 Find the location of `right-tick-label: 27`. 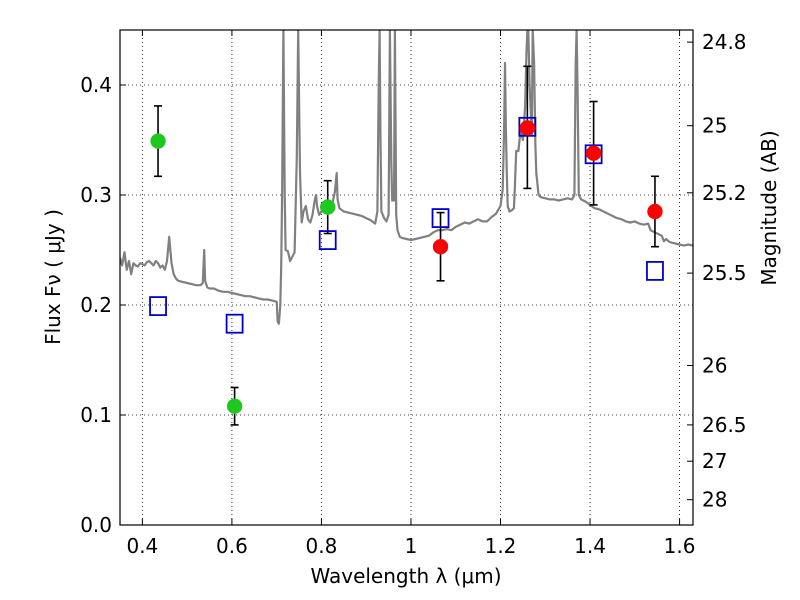

right-tick-label: 27 is located at coordinates (714, 461).